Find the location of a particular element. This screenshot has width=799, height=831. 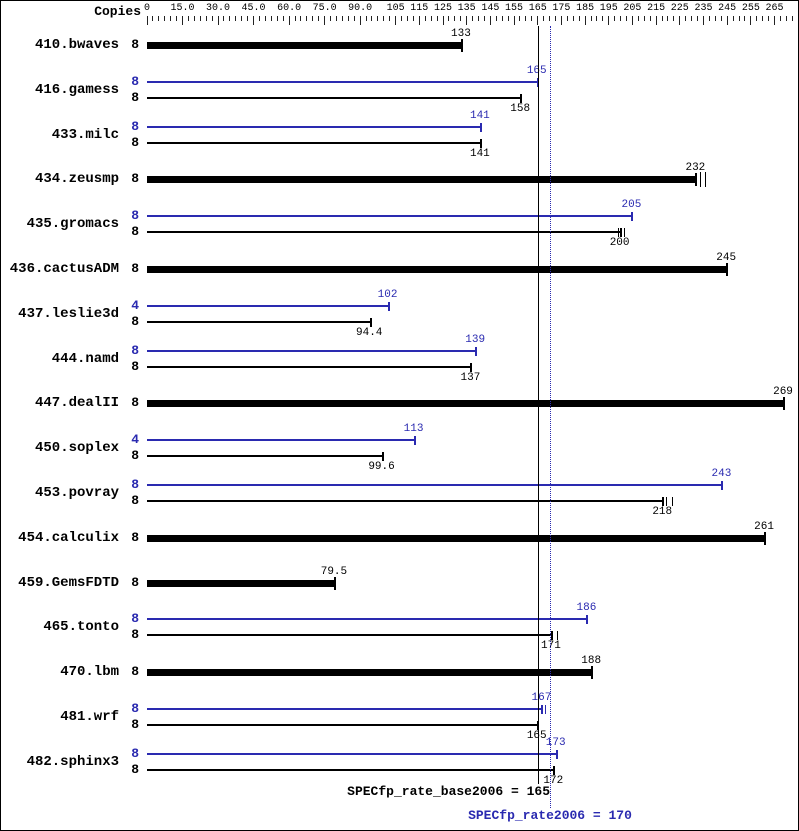

benchmark-name: 435.gromacs is located at coordinates (72, 224).